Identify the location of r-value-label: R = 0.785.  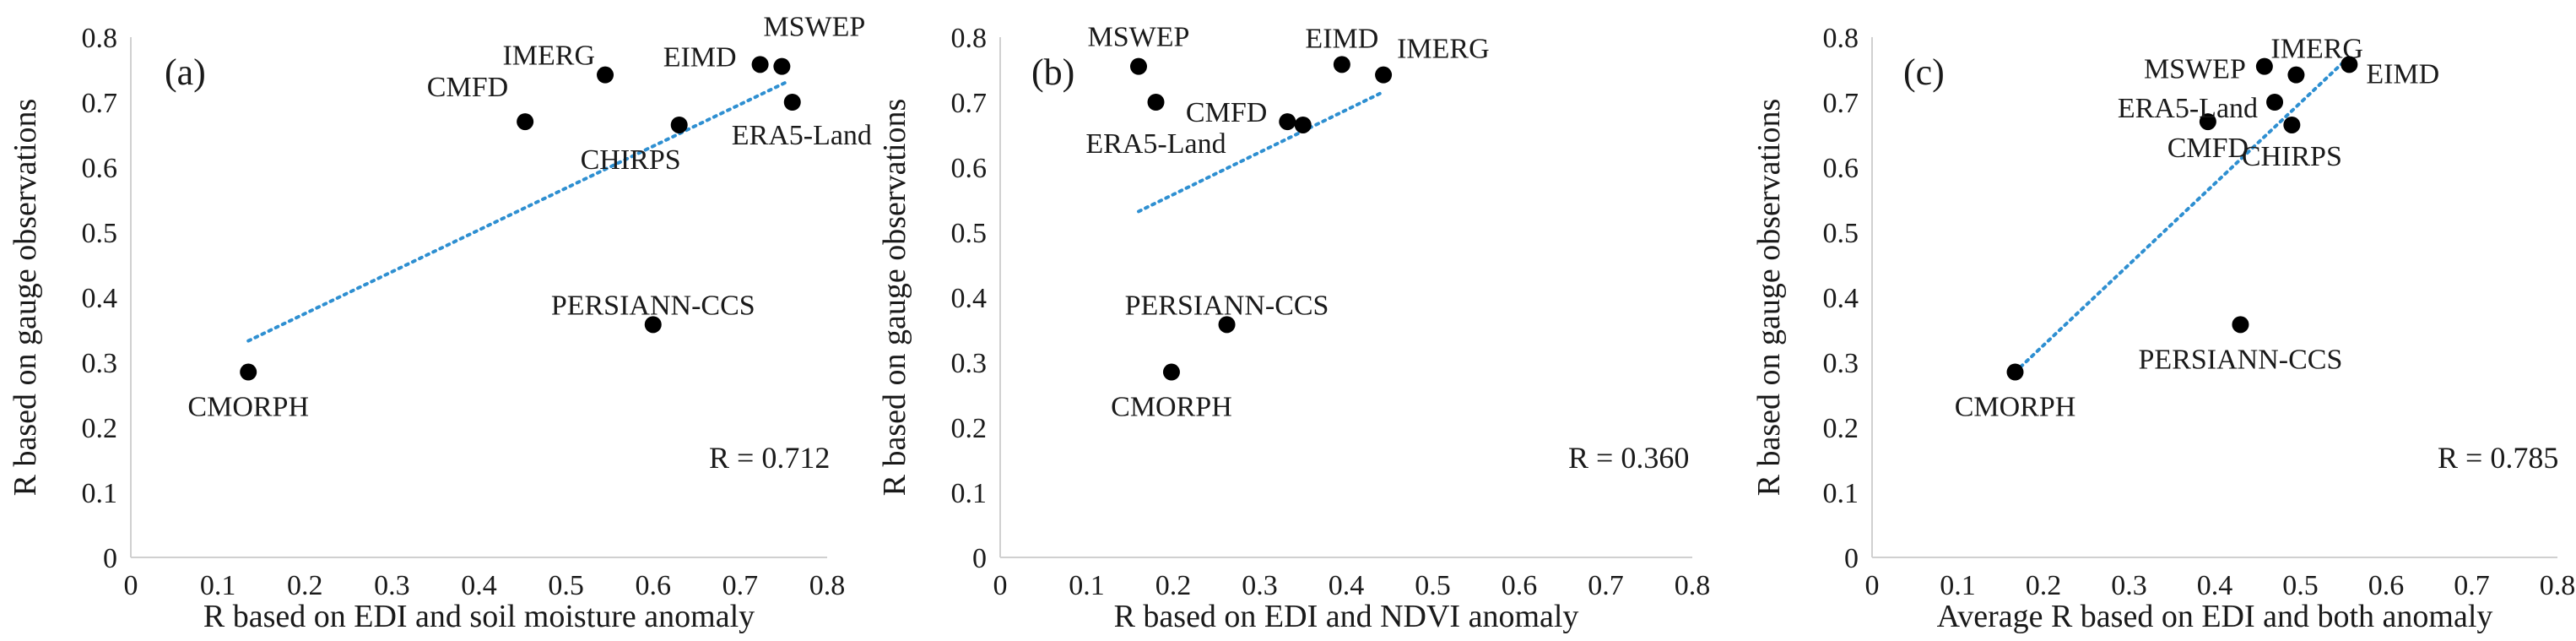
(2498, 458).